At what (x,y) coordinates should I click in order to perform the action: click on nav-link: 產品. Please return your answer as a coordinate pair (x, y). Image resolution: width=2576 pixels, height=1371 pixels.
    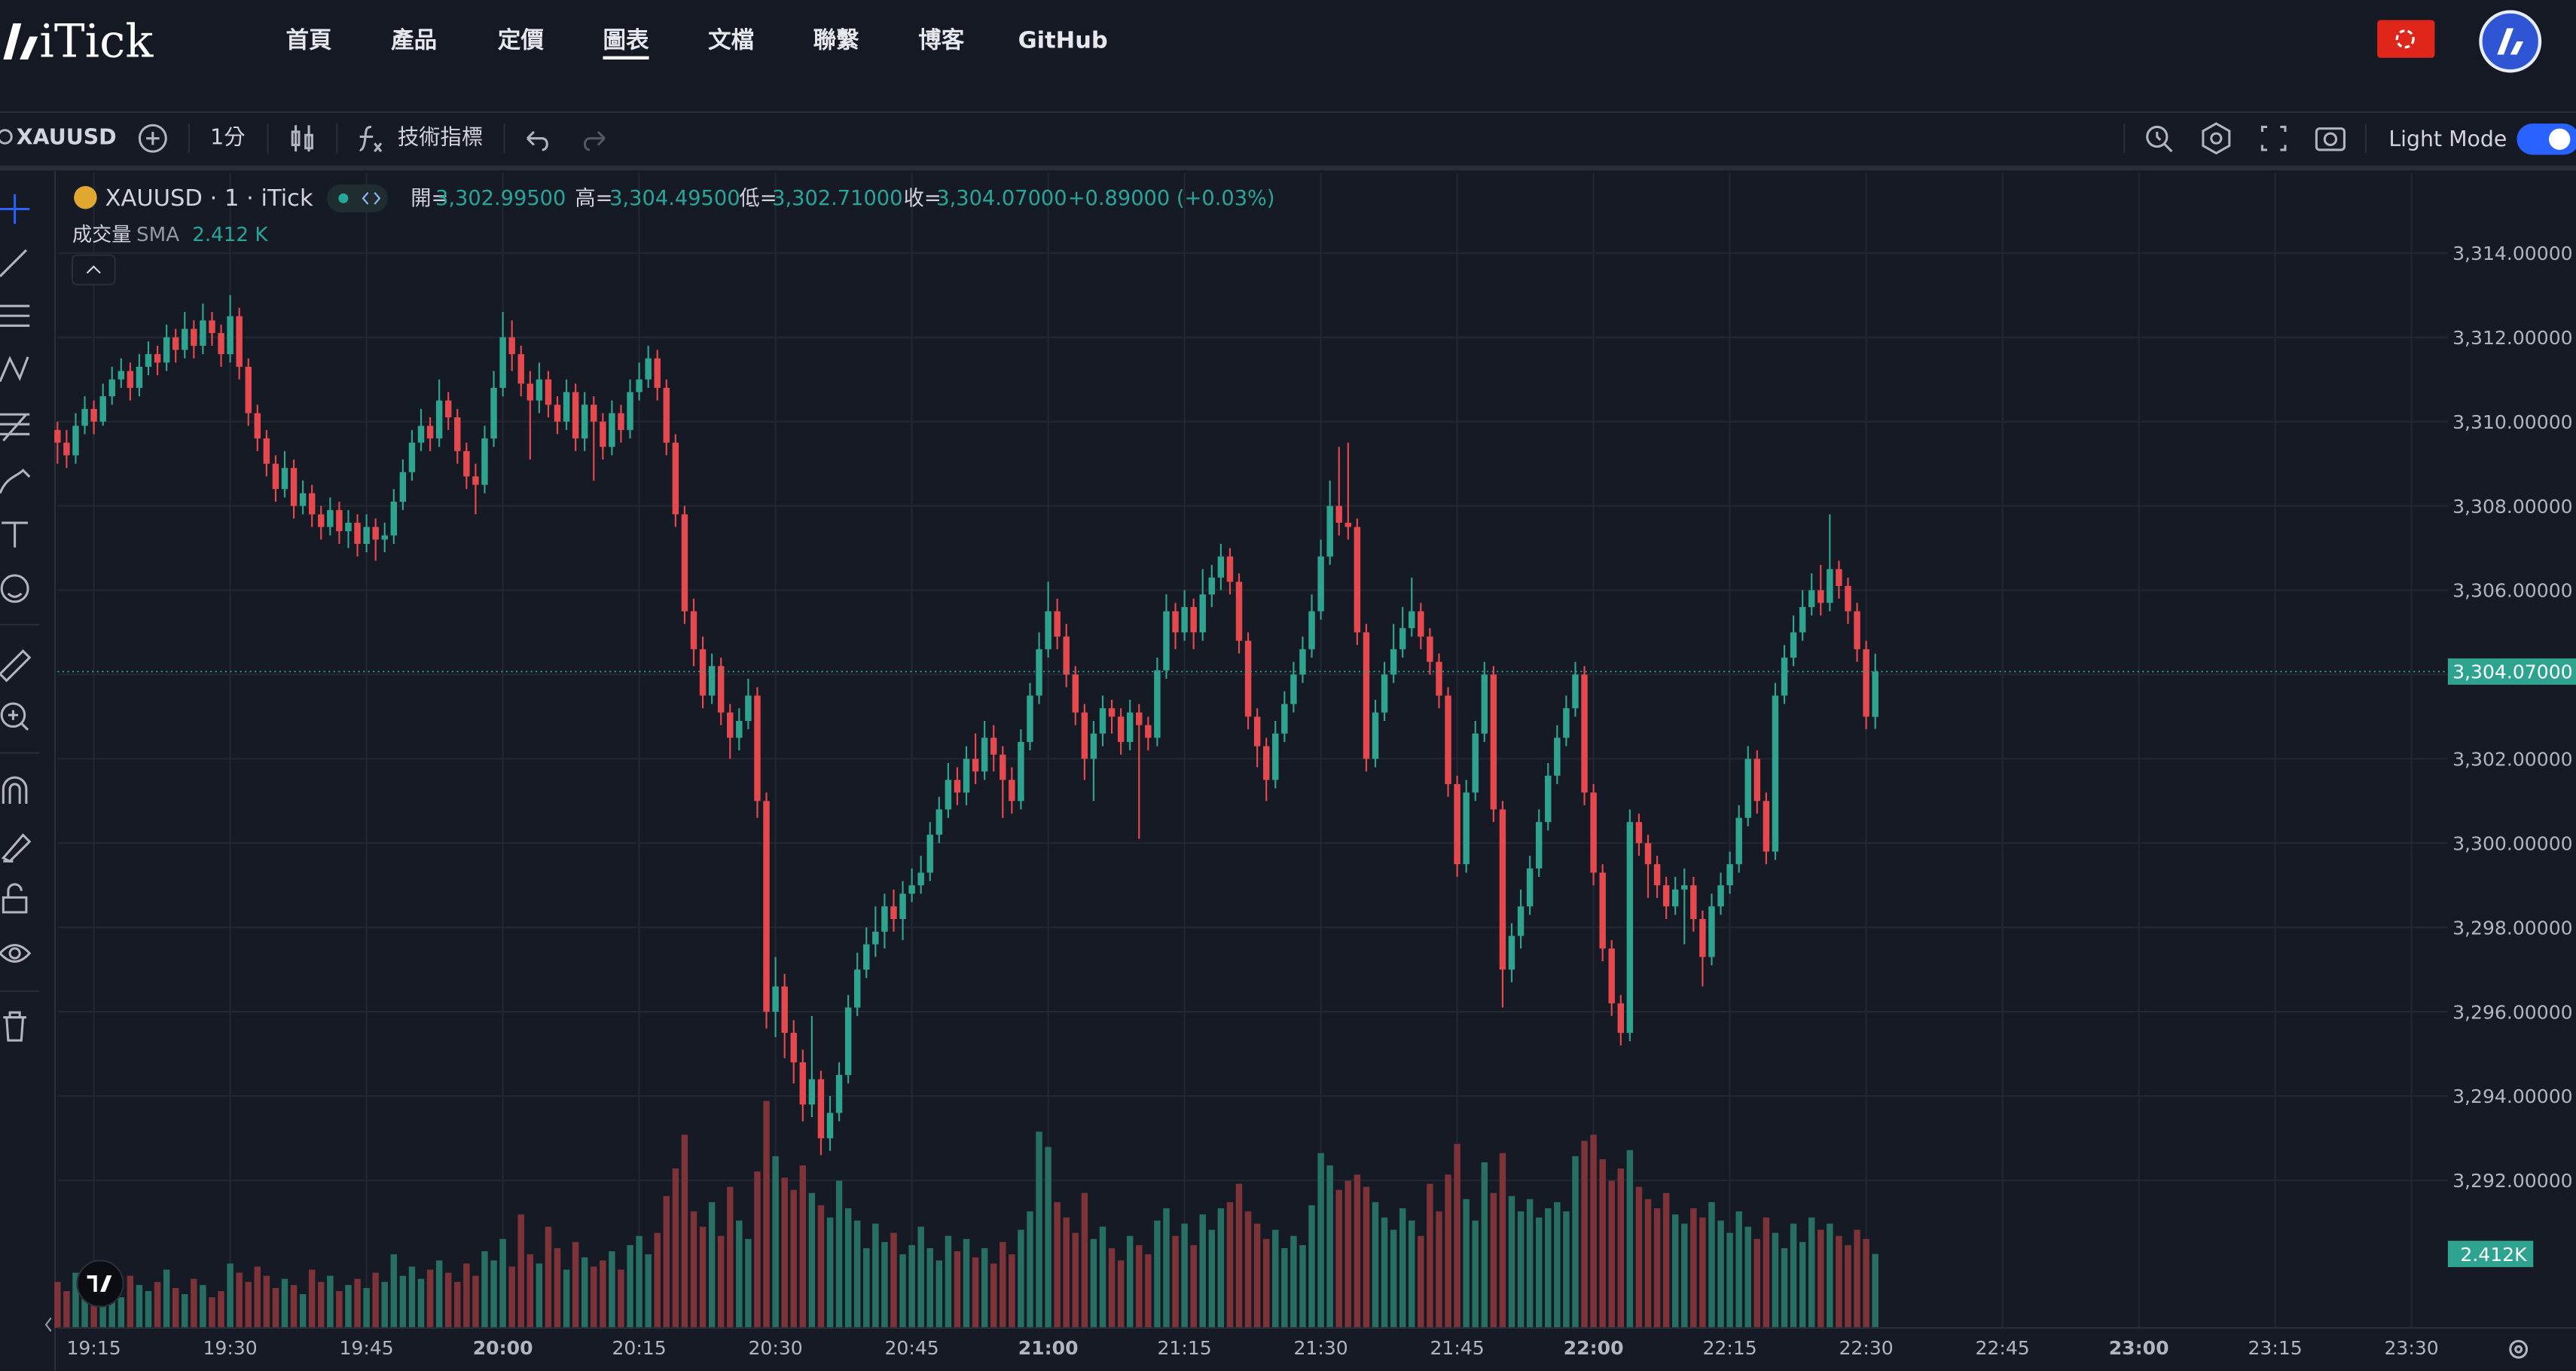
    Looking at the image, I should click on (414, 41).